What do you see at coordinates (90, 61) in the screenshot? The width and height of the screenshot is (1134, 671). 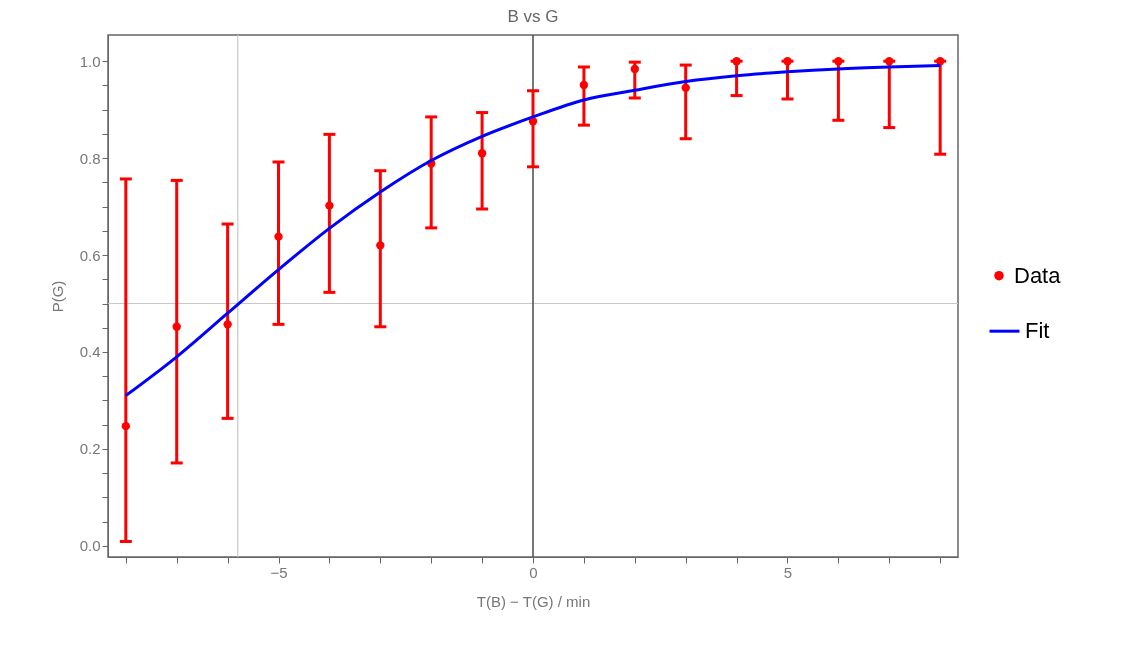 I see `y-tick-label: 1.0` at bounding box center [90, 61].